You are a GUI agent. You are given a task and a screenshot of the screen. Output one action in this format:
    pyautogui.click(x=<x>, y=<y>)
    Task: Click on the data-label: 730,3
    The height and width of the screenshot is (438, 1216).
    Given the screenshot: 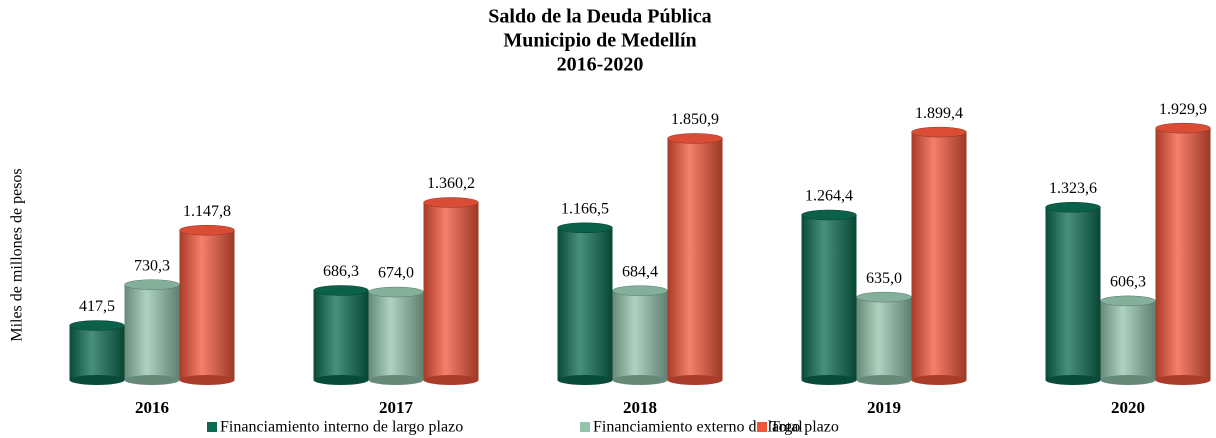 What is the action you would take?
    pyautogui.click(x=152, y=265)
    